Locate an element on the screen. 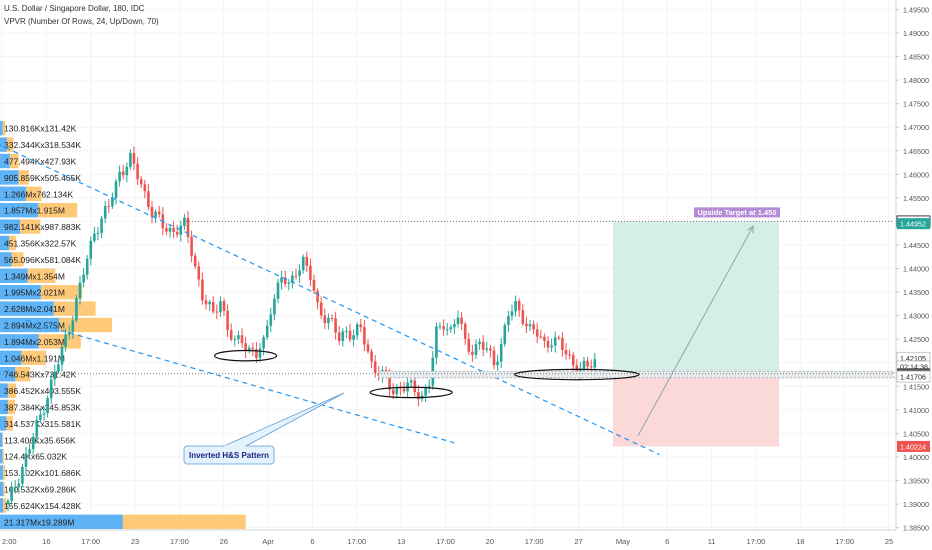 The height and width of the screenshot is (550, 932). volume-row: 477.494Kx427.93K is located at coordinates (38, 161).